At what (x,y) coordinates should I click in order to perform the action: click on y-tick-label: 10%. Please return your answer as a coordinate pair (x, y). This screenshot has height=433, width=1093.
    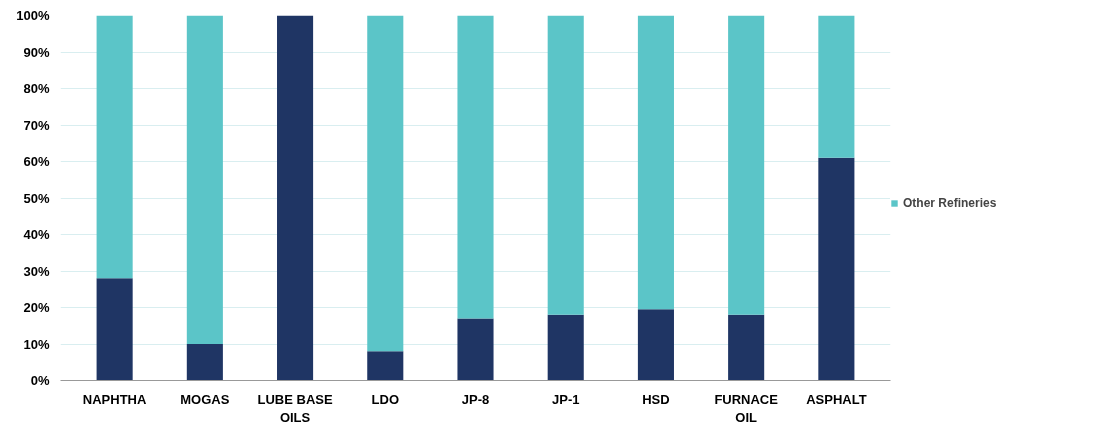
    Looking at the image, I should click on (36, 344).